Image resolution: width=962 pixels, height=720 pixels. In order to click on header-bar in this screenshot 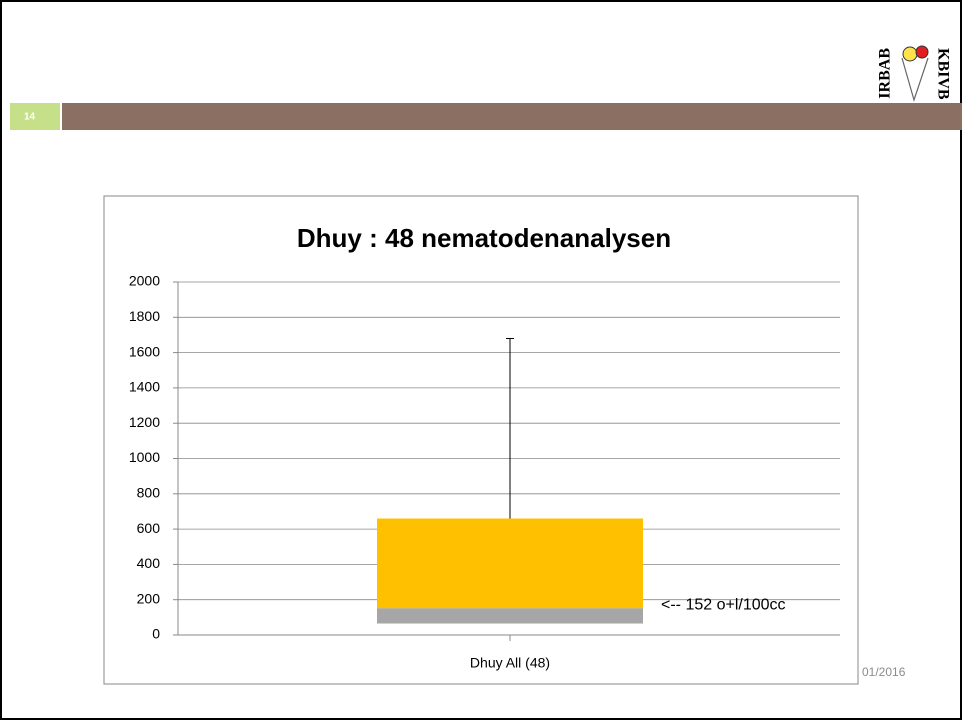, I will do `click(512, 116)`.